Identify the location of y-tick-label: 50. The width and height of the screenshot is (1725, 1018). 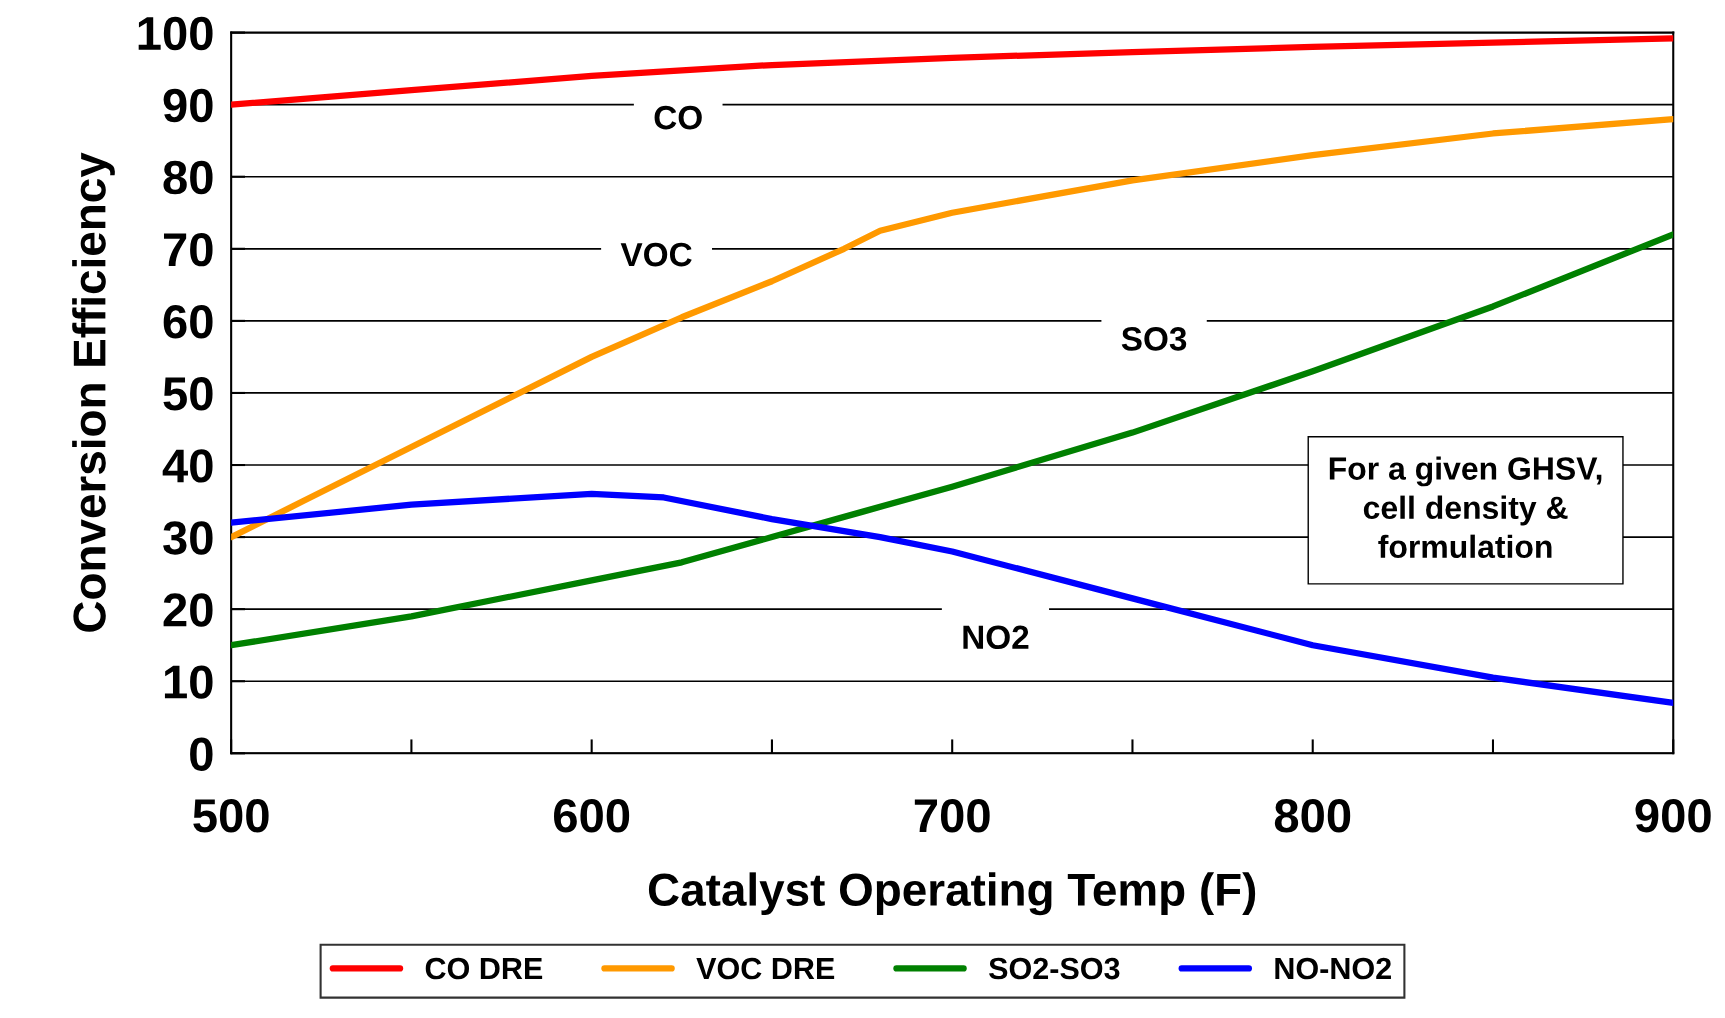
(188, 394).